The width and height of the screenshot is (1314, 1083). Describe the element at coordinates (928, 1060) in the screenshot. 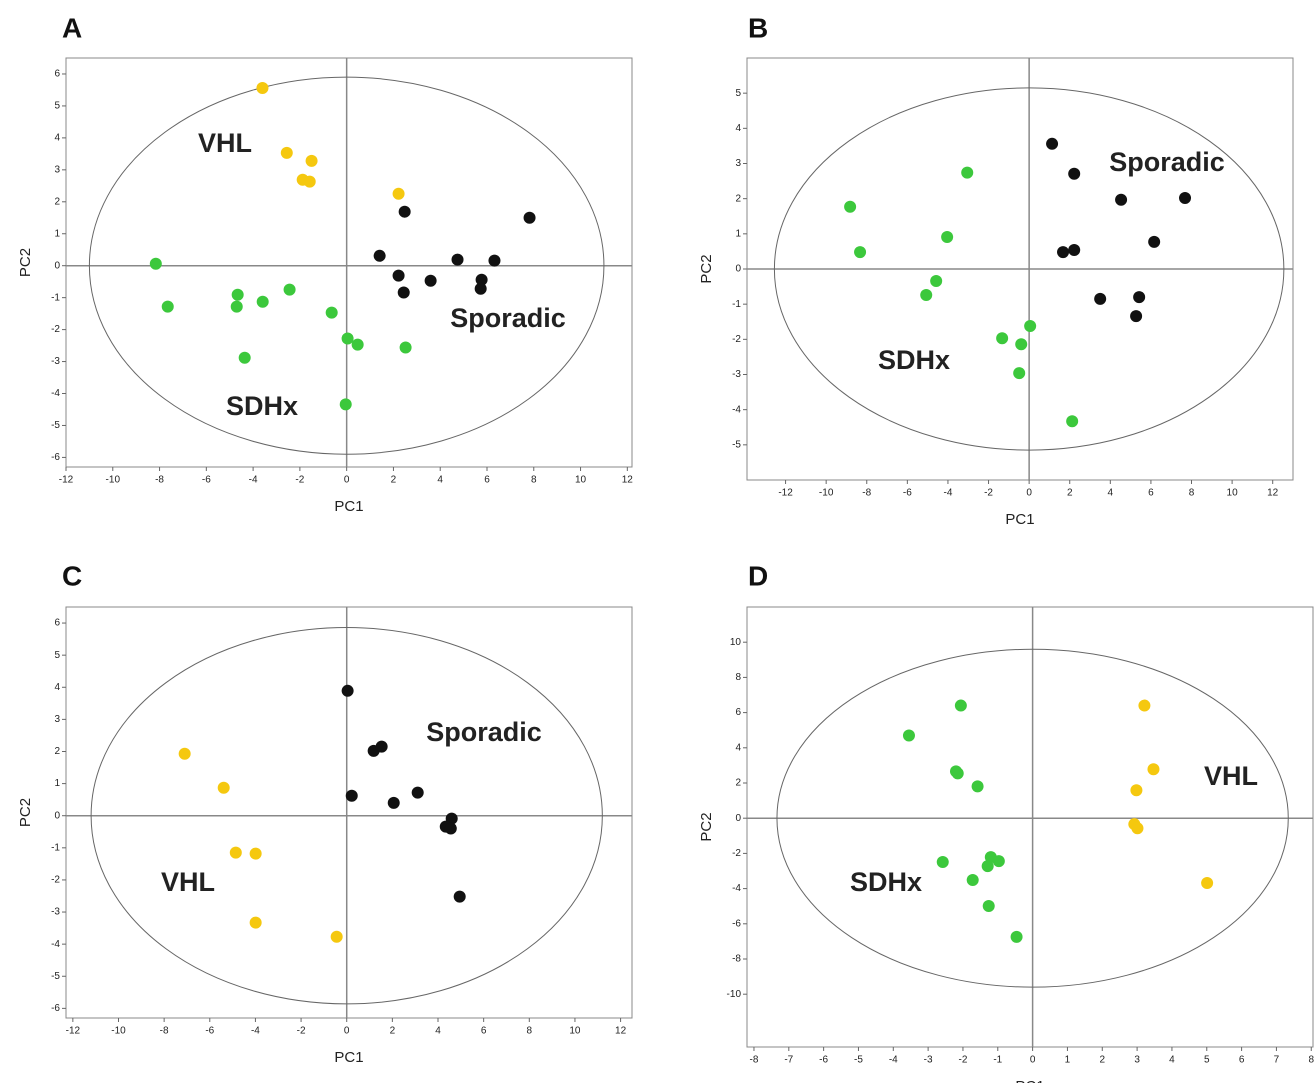

I see `x-tick-label: -3` at that location.